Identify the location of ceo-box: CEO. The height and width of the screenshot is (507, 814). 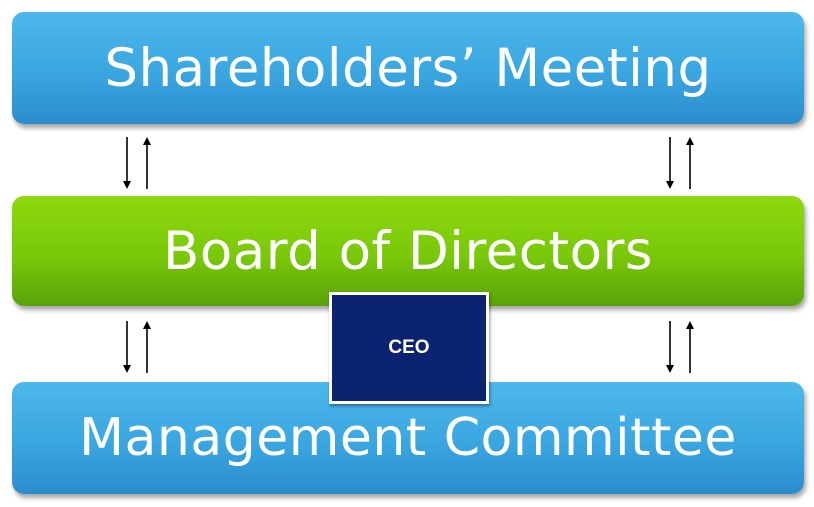
(409, 348).